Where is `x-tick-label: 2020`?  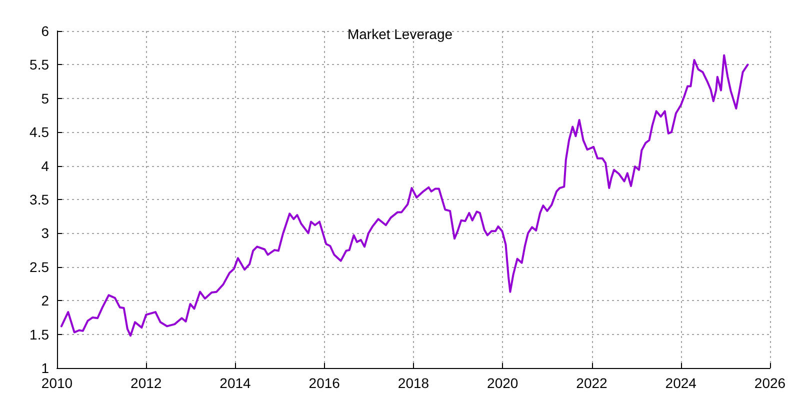
x-tick-label: 2020 is located at coordinates (502, 383).